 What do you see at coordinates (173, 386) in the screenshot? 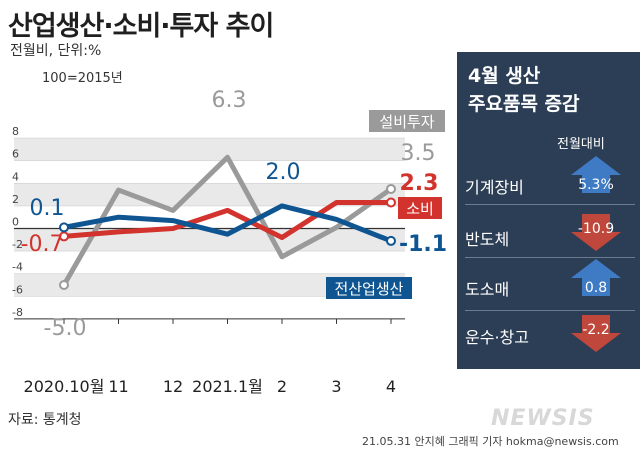
I see `x-tick-label: 12` at bounding box center [173, 386].